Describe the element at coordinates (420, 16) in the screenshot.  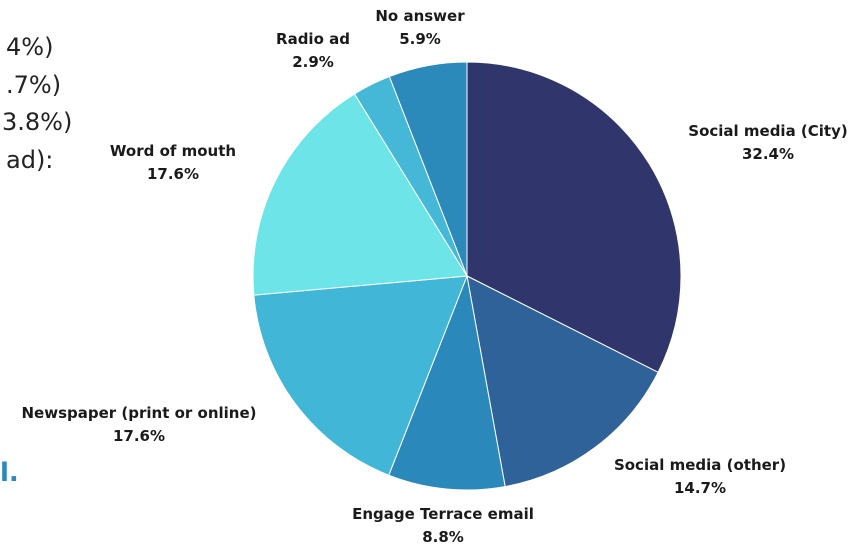
I see `slice-label-7: No answer` at that location.